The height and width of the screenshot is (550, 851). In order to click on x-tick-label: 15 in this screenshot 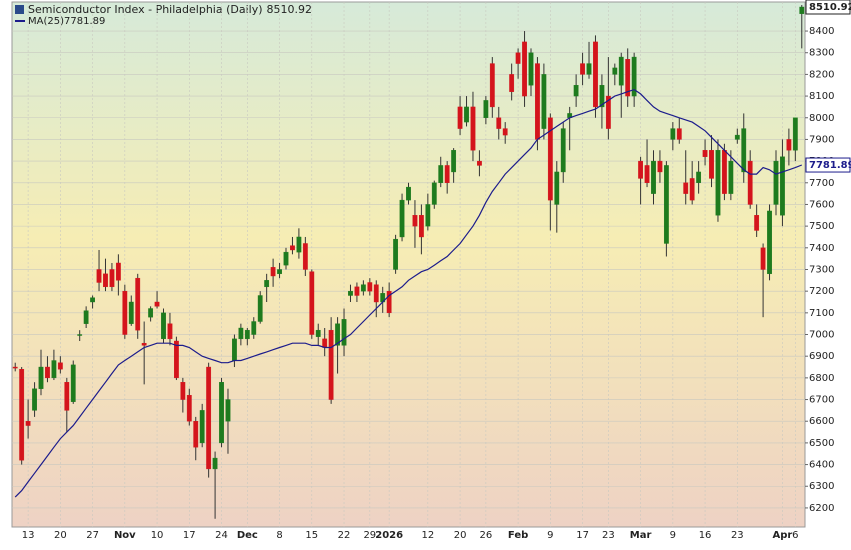, I will do `click(311, 535)`.